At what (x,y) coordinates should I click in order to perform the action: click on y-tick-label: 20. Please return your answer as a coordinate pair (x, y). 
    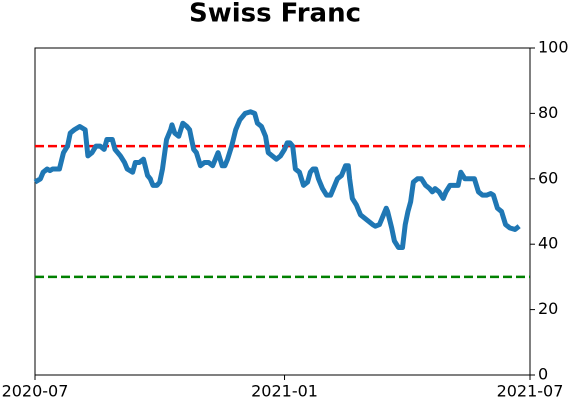
    Looking at the image, I should click on (548, 308).